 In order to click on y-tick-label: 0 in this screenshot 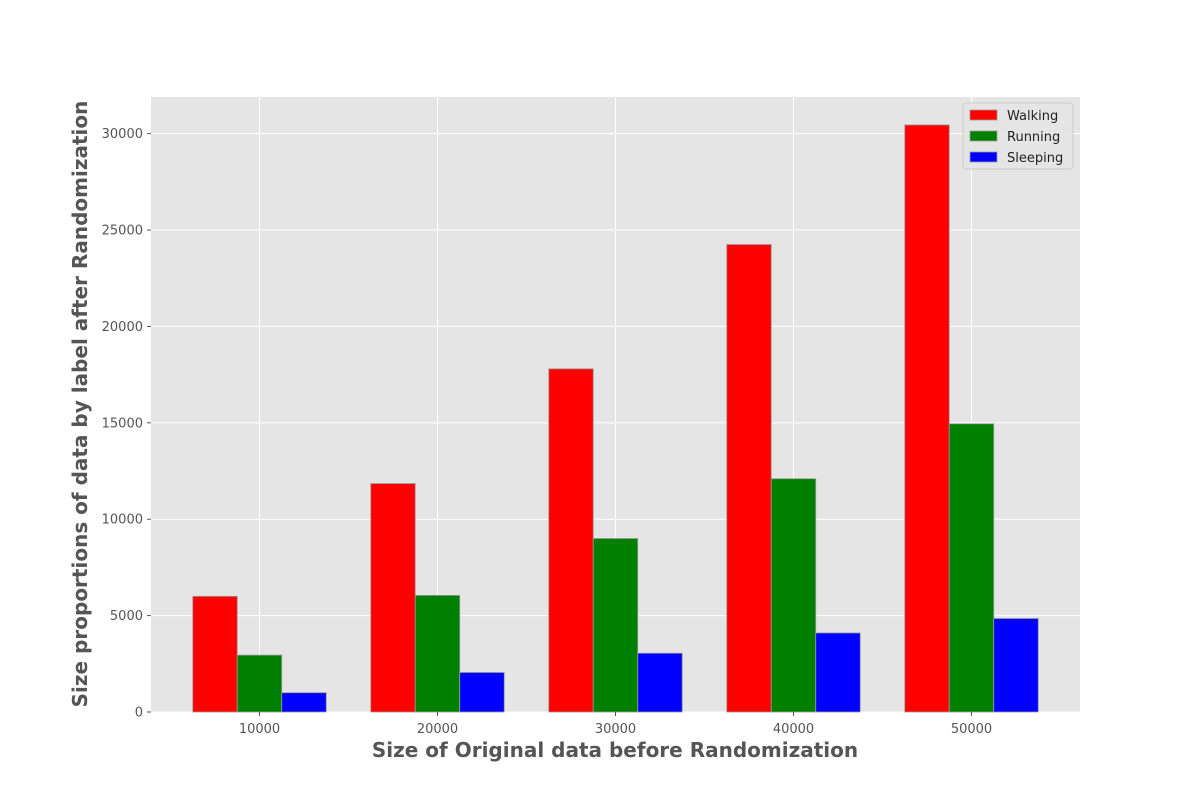, I will do `click(139, 713)`.